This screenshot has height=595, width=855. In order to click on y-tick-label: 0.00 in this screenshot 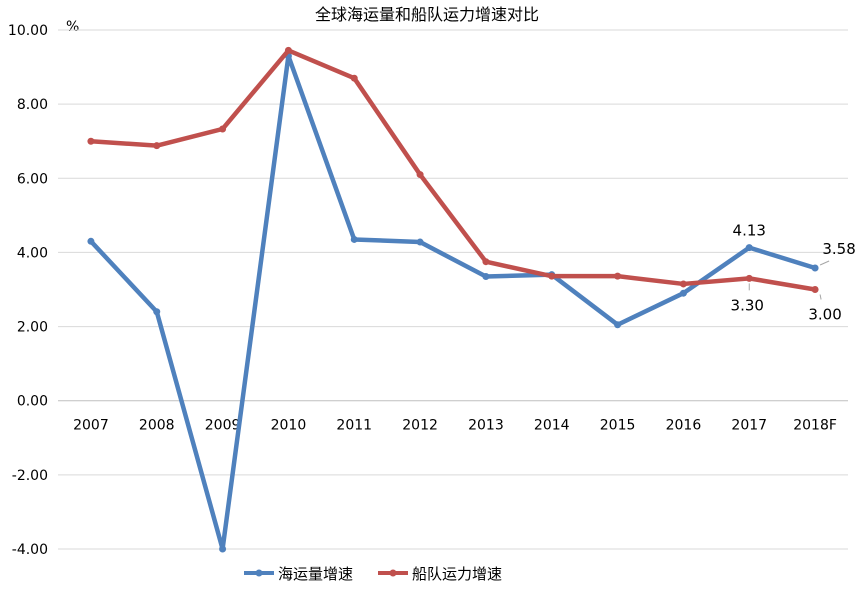, I will do `click(32, 402)`.